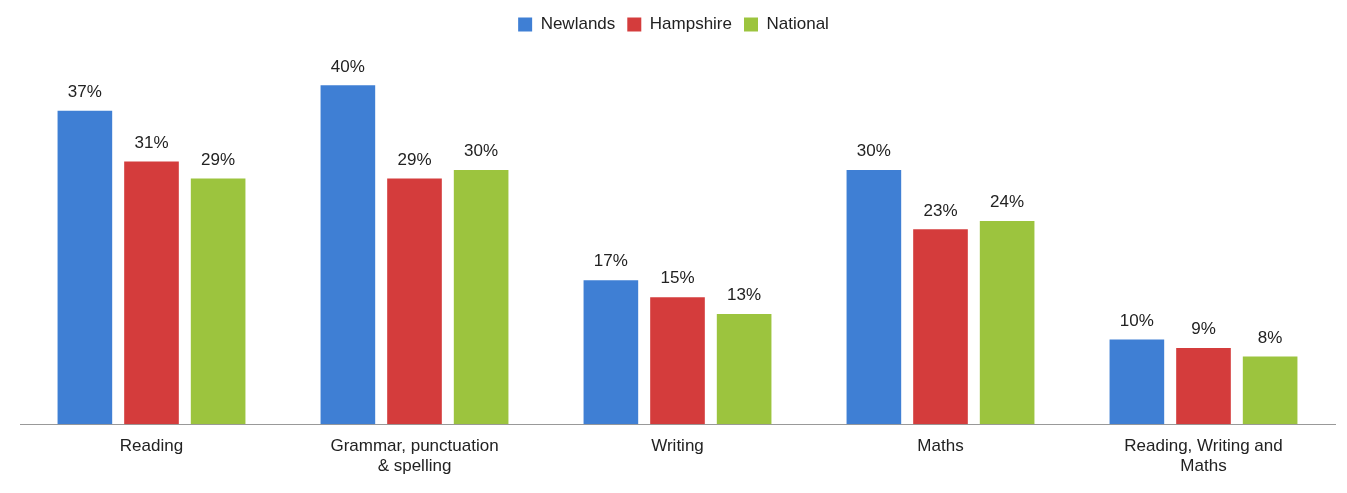 This screenshot has height=493, width=1347. I want to click on legend-label: Newlands, so click(578, 24).